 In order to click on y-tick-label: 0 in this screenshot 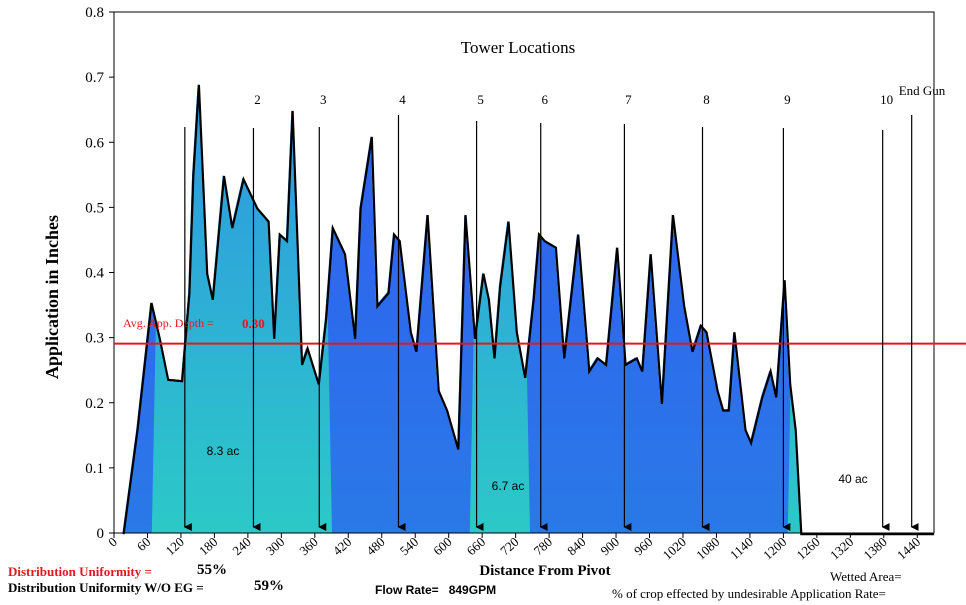, I will do `click(101, 534)`.